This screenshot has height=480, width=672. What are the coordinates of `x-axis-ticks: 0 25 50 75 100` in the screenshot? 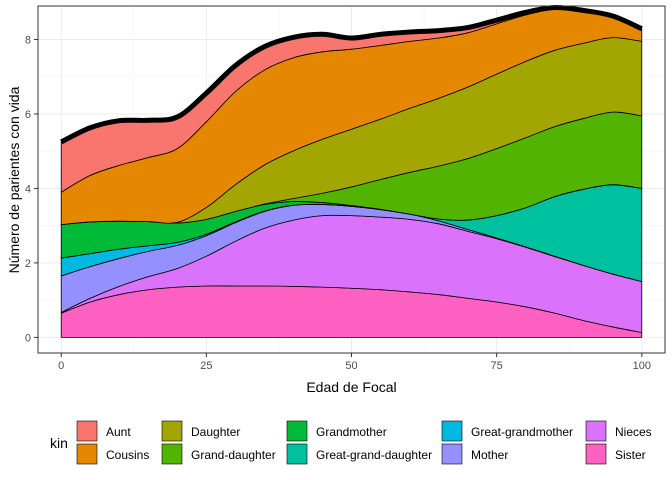 It's located at (354, 362).